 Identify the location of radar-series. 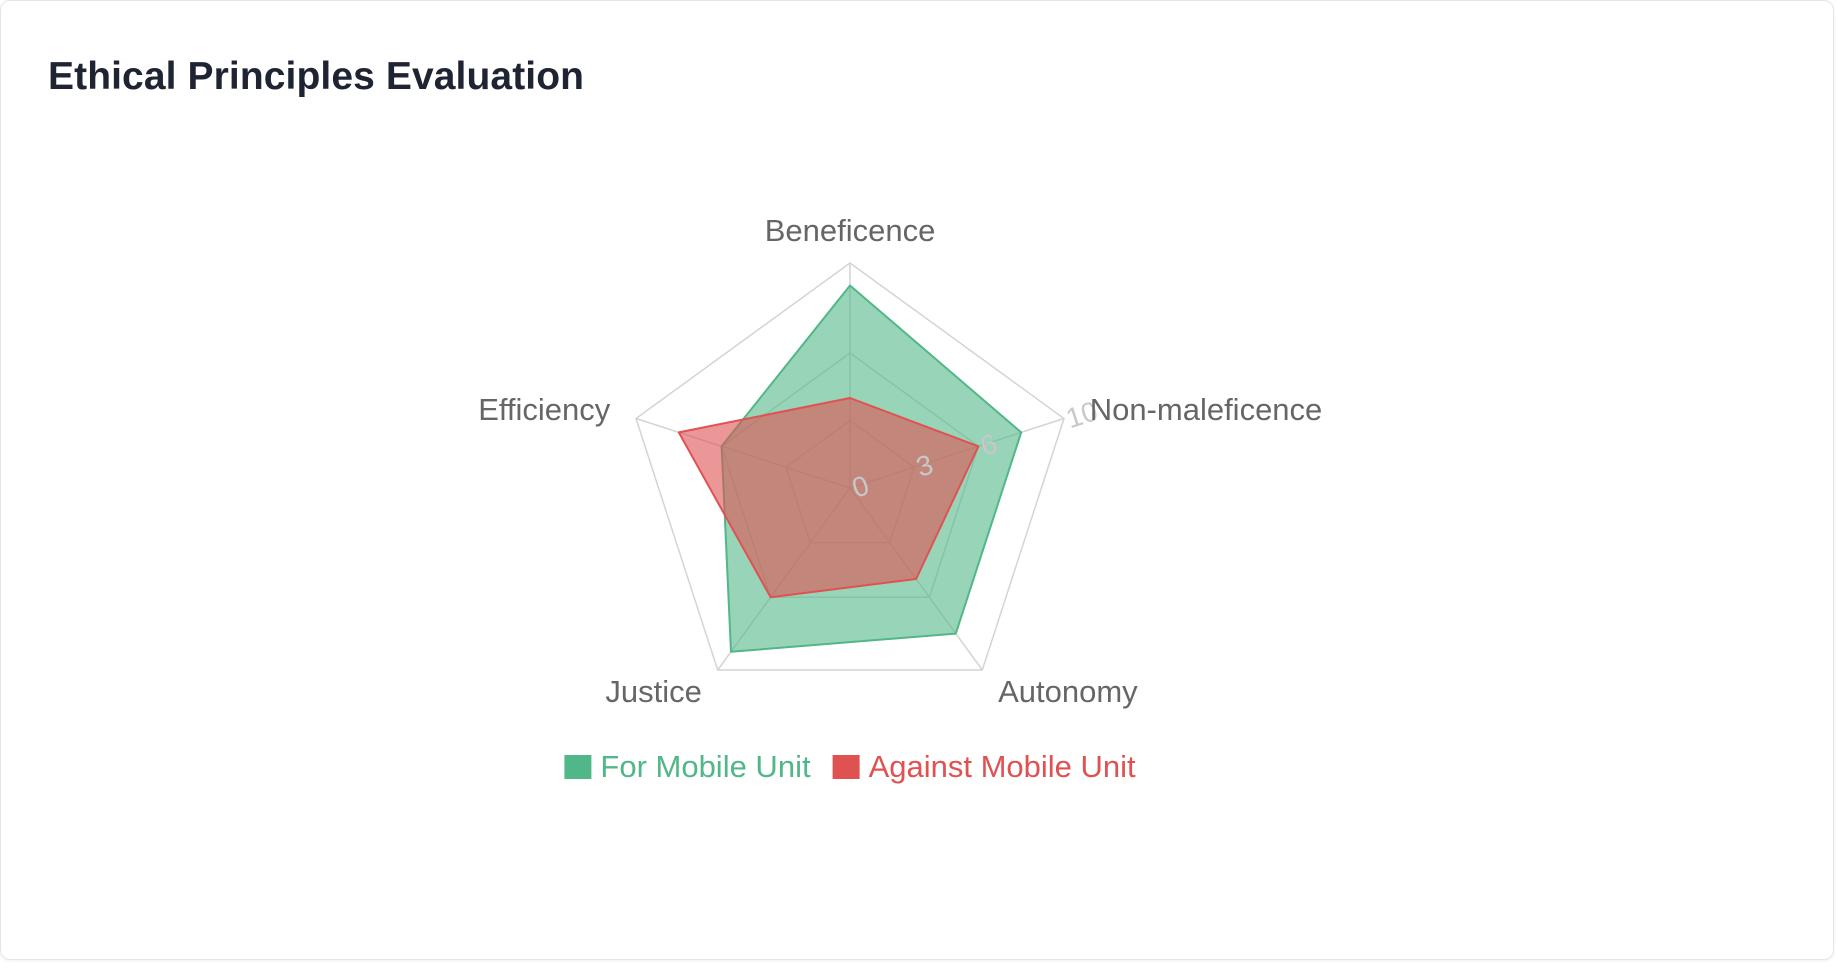
(850, 468).